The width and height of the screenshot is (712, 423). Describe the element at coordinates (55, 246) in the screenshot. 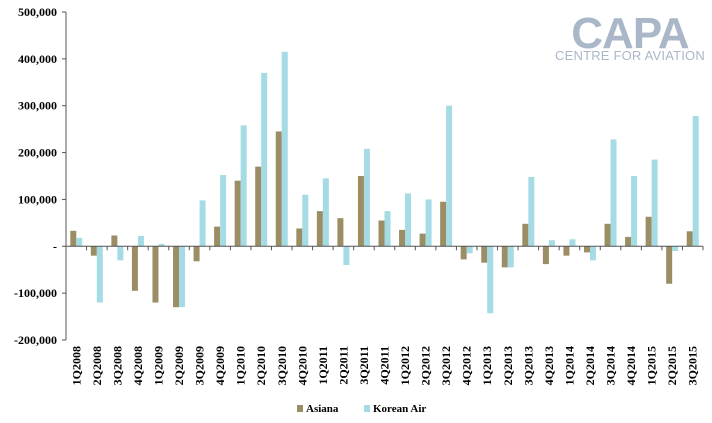

I see `y-tick-label: -` at that location.